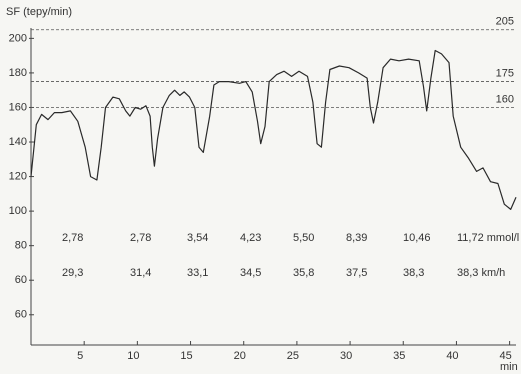 The width and height of the screenshot is (521, 374). Describe the element at coordinates (18, 142) in the screenshot. I see `y-tick-label: 140` at that location.